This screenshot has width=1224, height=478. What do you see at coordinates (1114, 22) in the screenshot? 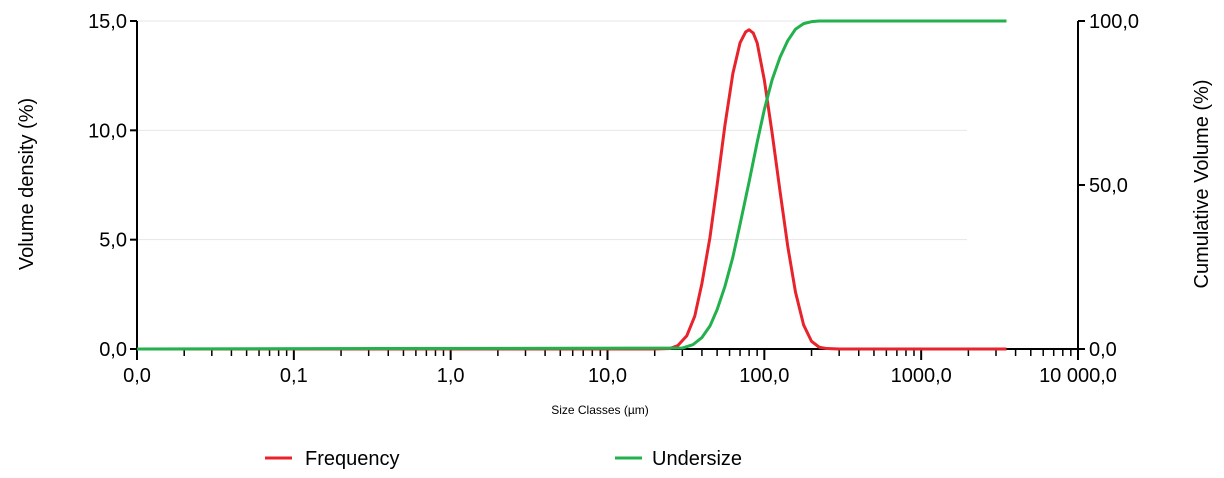
I see `y2-tick-label-2: 100,0` at bounding box center [1114, 22].